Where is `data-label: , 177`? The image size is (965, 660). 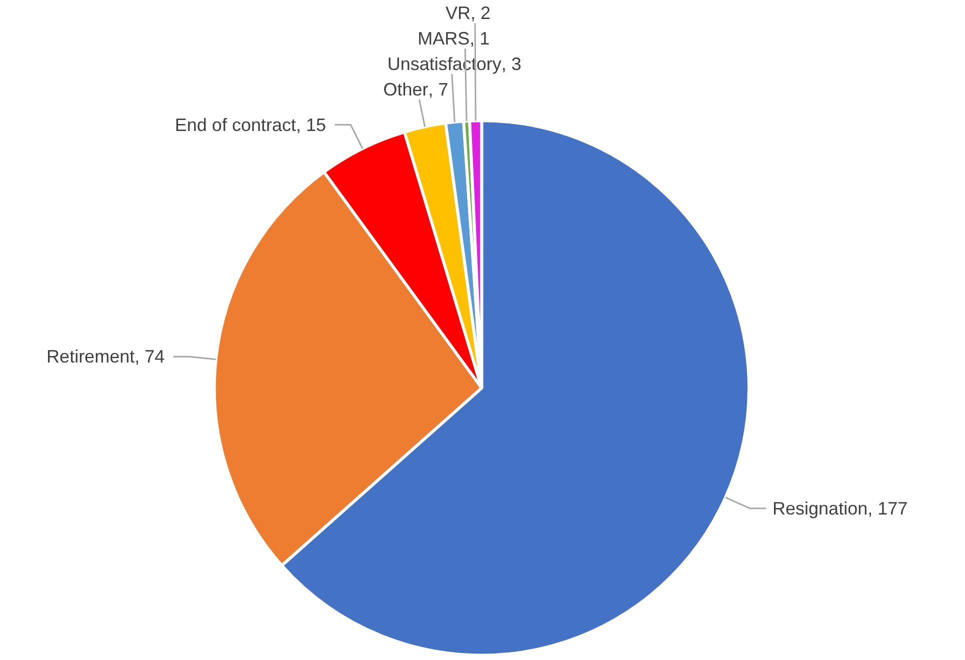 data-label: , 177 is located at coordinates (888, 508).